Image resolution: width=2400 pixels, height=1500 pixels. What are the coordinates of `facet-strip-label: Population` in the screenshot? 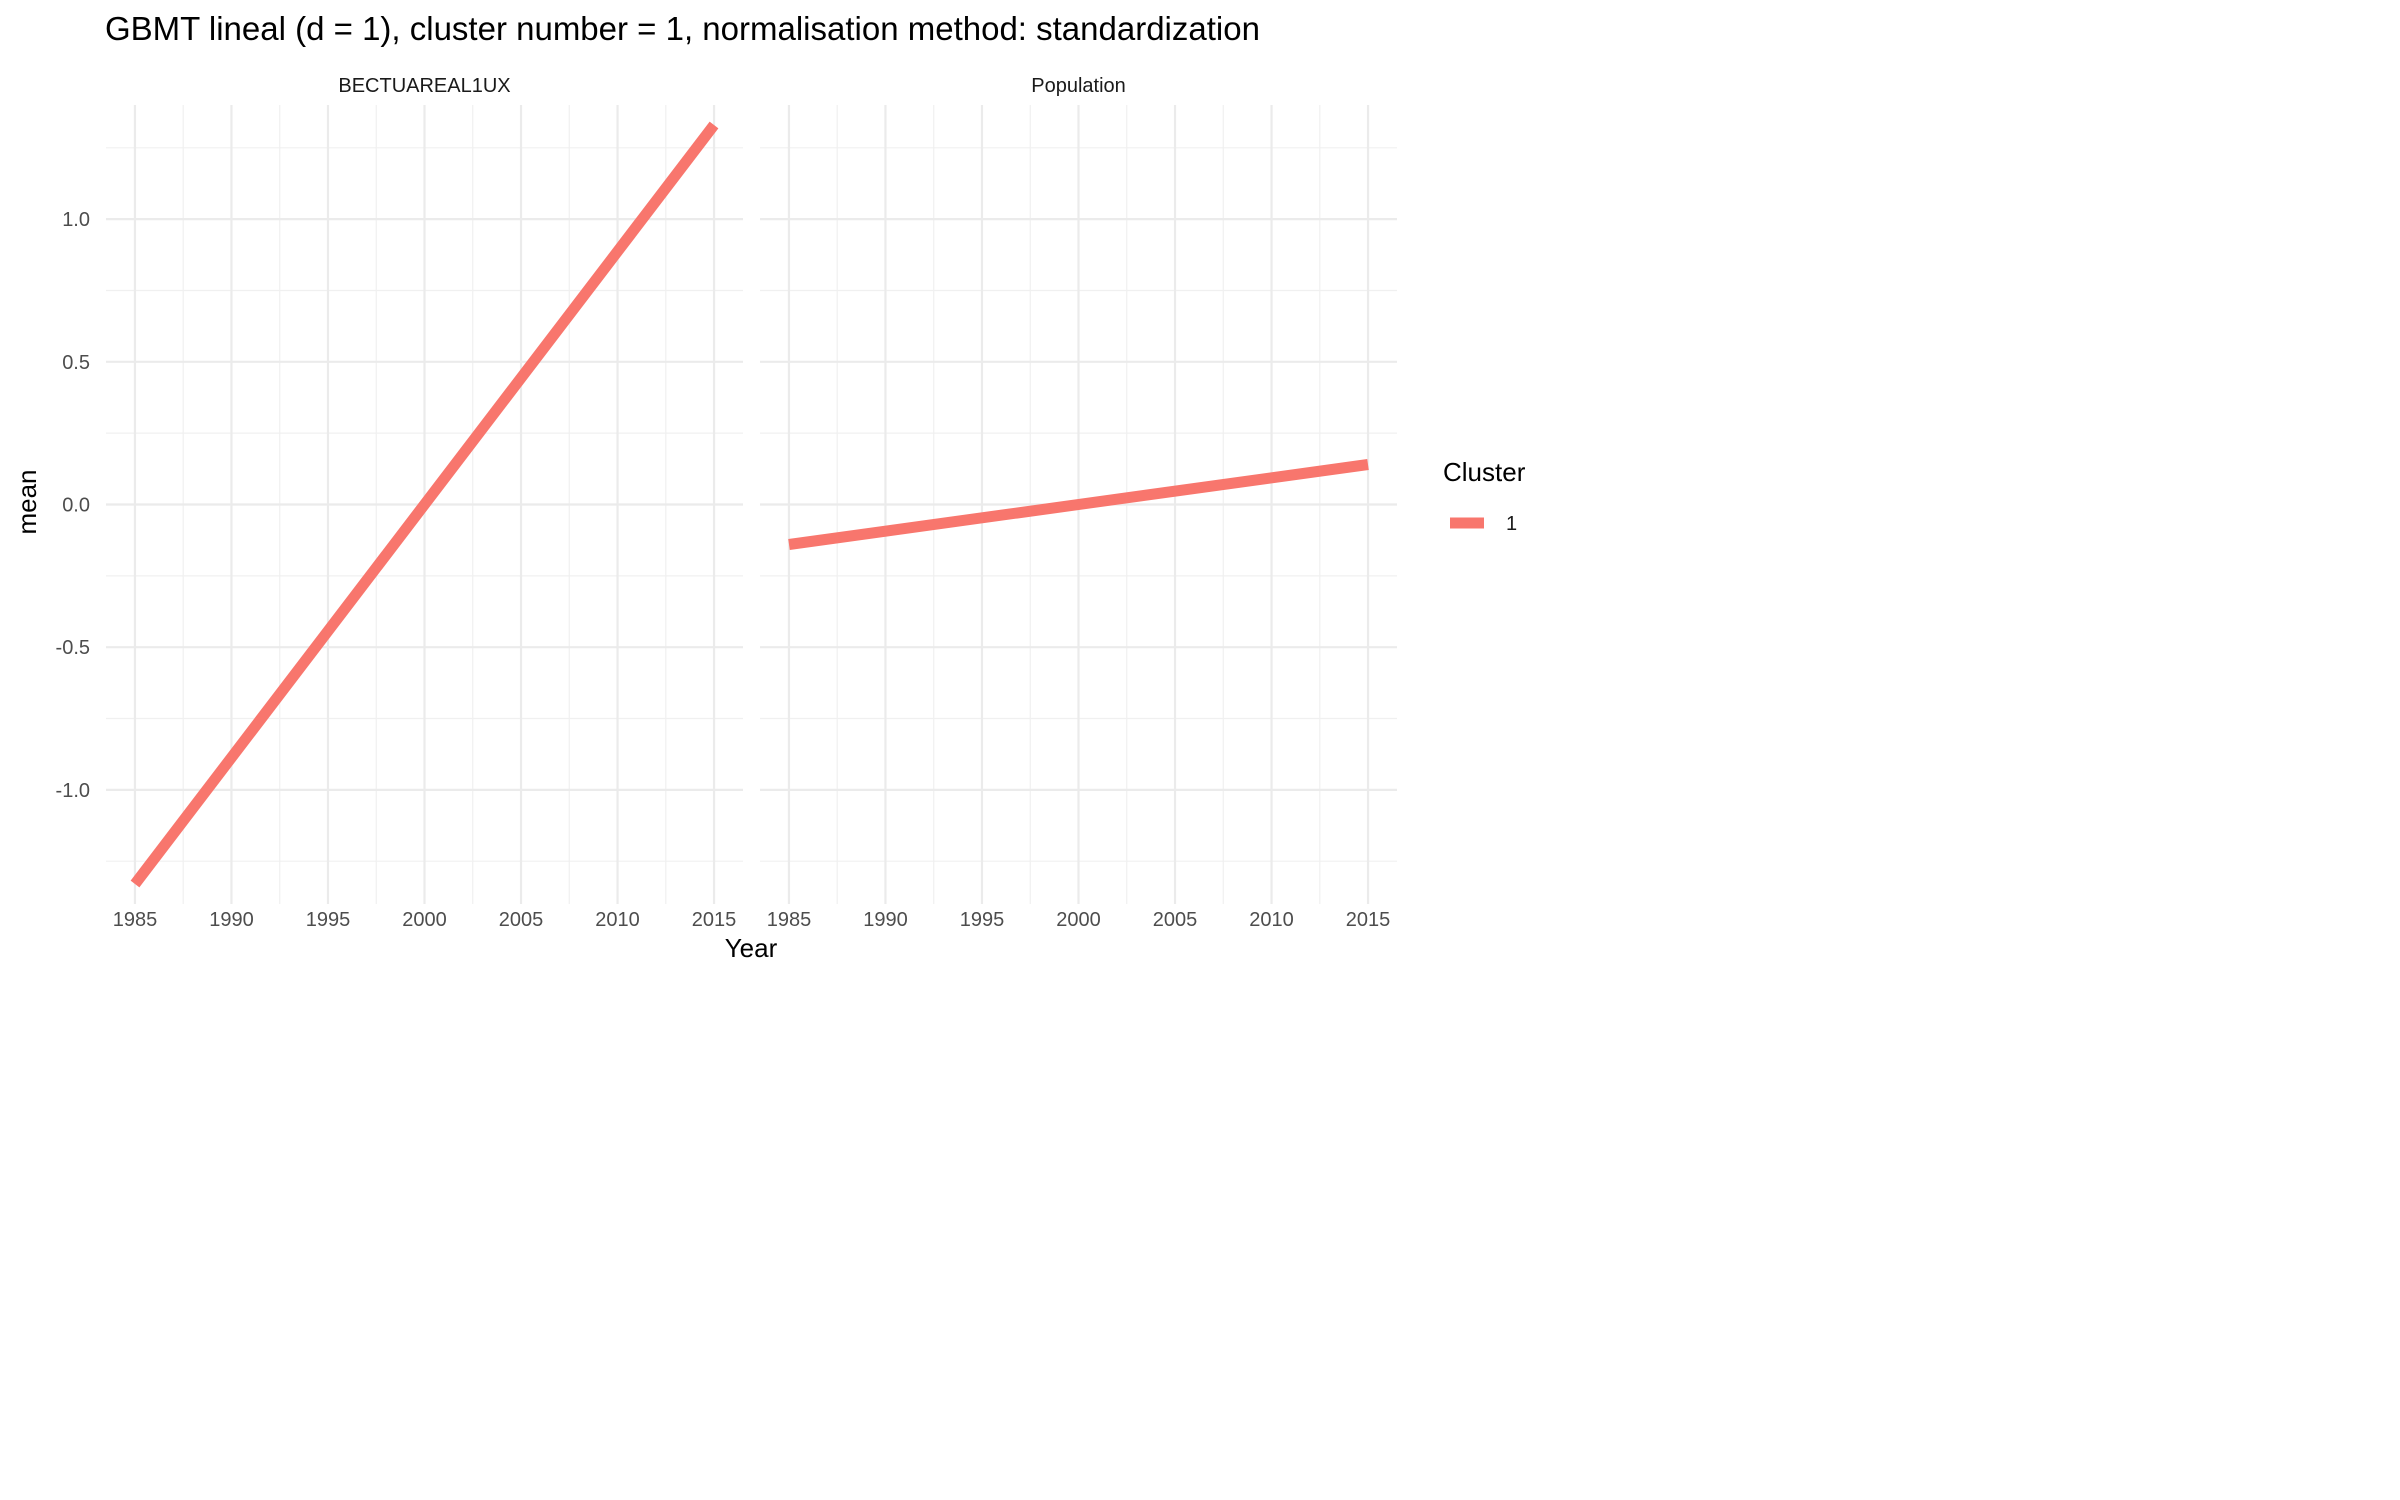 It's located at (1078, 86).